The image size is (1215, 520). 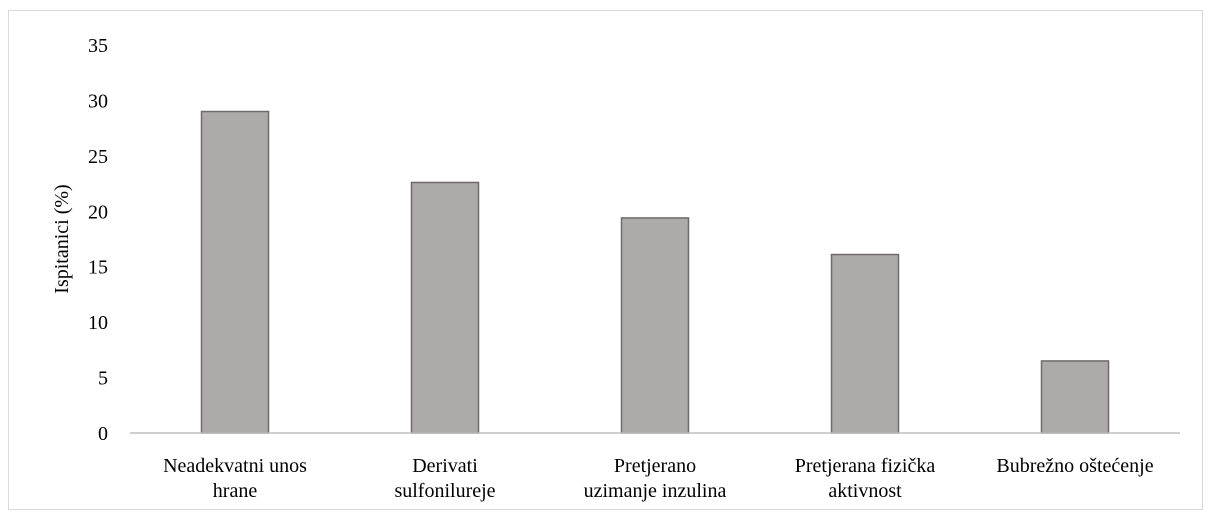 I want to click on y-tick-label: 0, so click(x=103, y=434).